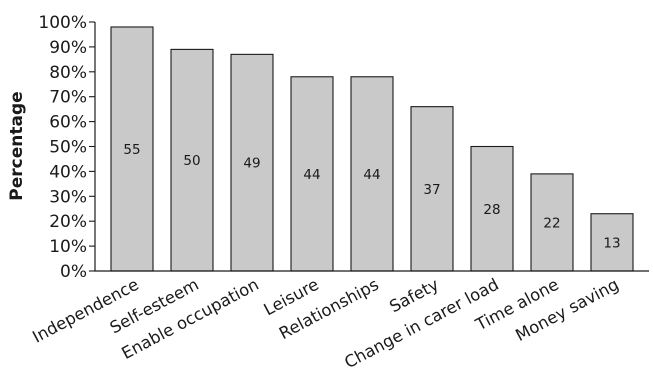 The image size is (653, 385). What do you see at coordinates (68, 222) in the screenshot?
I see `y-tick-label: 20%` at bounding box center [68, 222].